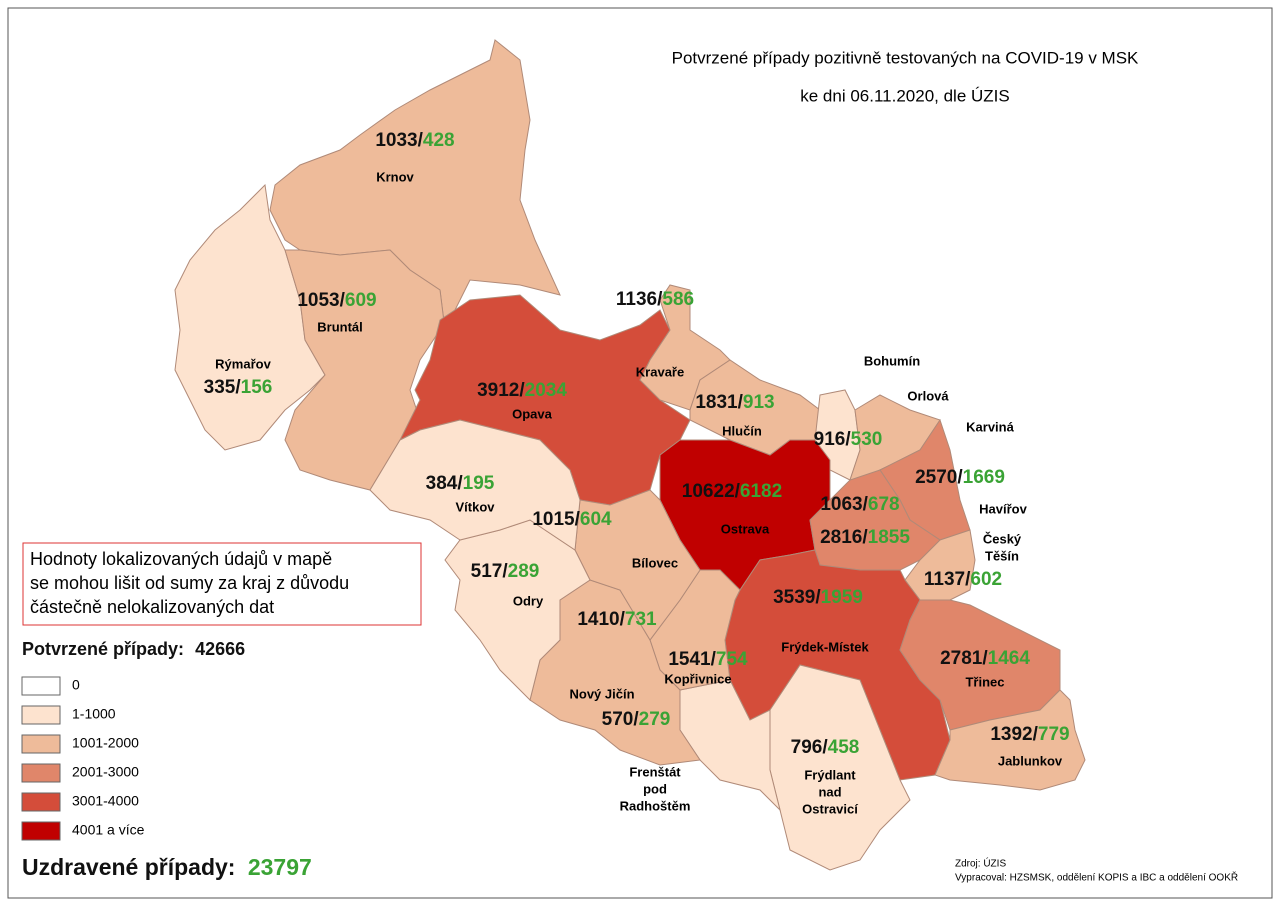 The height and width of the screenshot is (906, 1280). I want to click on text-part: 1855, so click(889, 537).